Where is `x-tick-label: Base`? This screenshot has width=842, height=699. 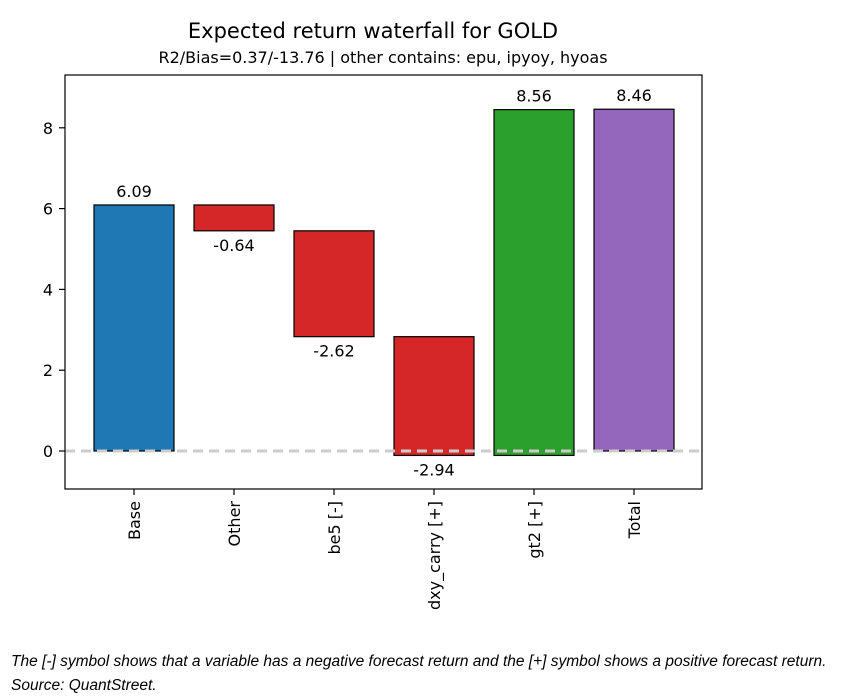 x-tick-label: Base is located at coordinates (134, 520).